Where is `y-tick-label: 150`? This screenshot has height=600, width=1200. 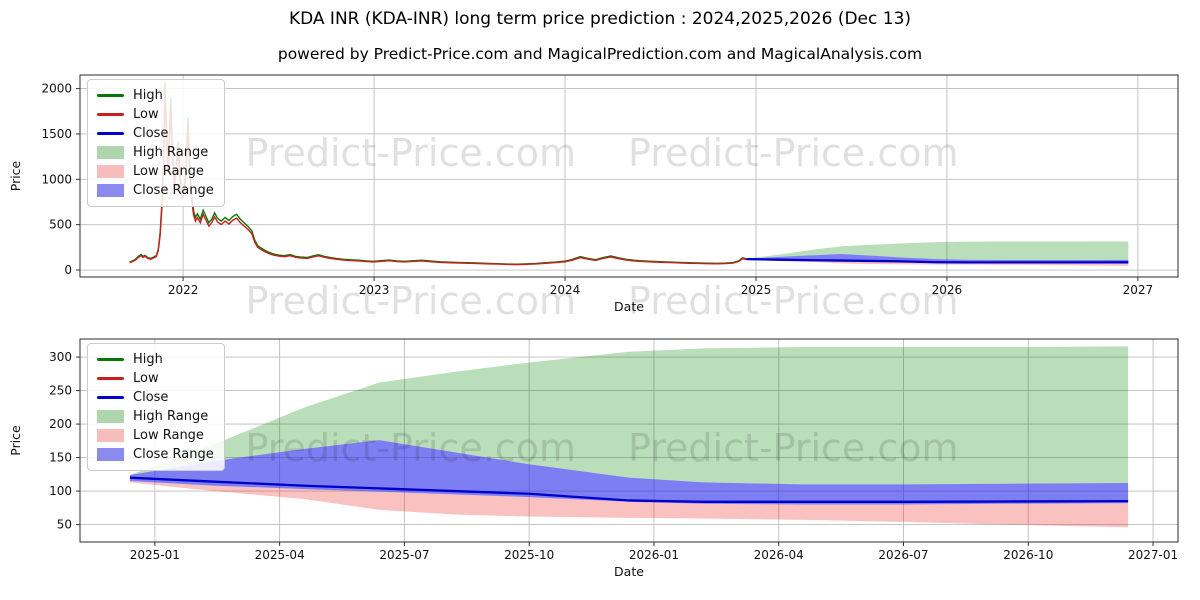
y-tick-label: 150 is located at coordinates (60, 458).